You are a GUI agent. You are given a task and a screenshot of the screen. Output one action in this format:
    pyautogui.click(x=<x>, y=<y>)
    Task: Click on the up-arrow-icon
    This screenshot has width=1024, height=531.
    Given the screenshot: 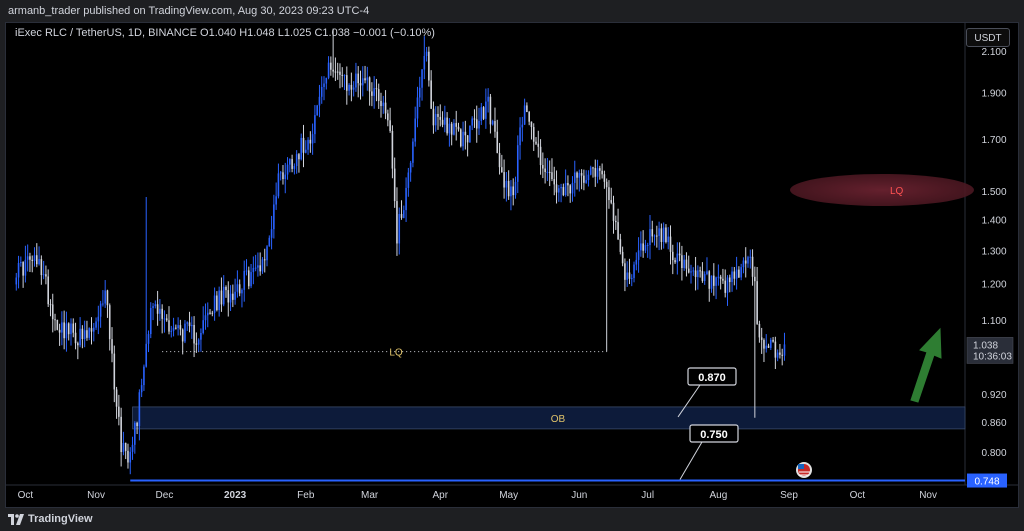 What is the action you would take?
    pyautogui.click(x=926, y=365)
    